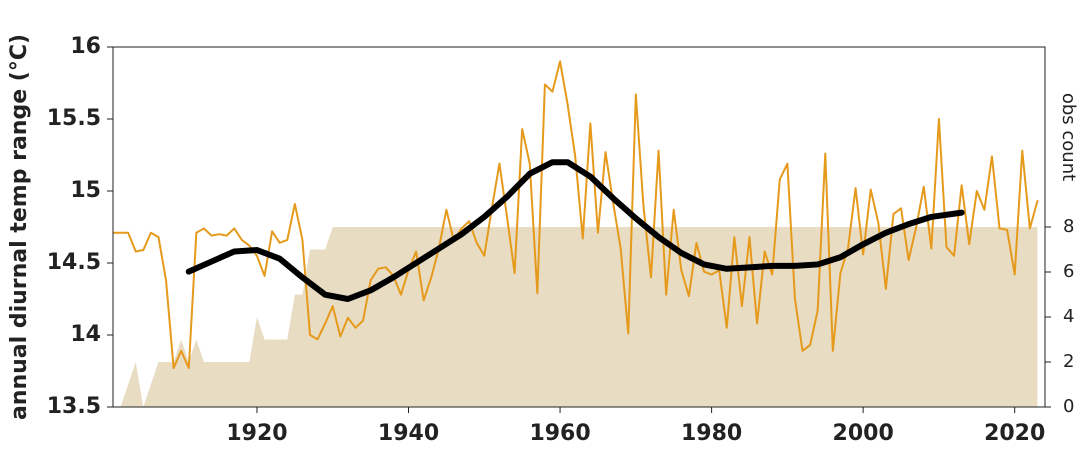  What do you see at coordinates (256, 433) in the screenshot?
I see `x-tick-label: 1920` at bounding box center [256, 433].